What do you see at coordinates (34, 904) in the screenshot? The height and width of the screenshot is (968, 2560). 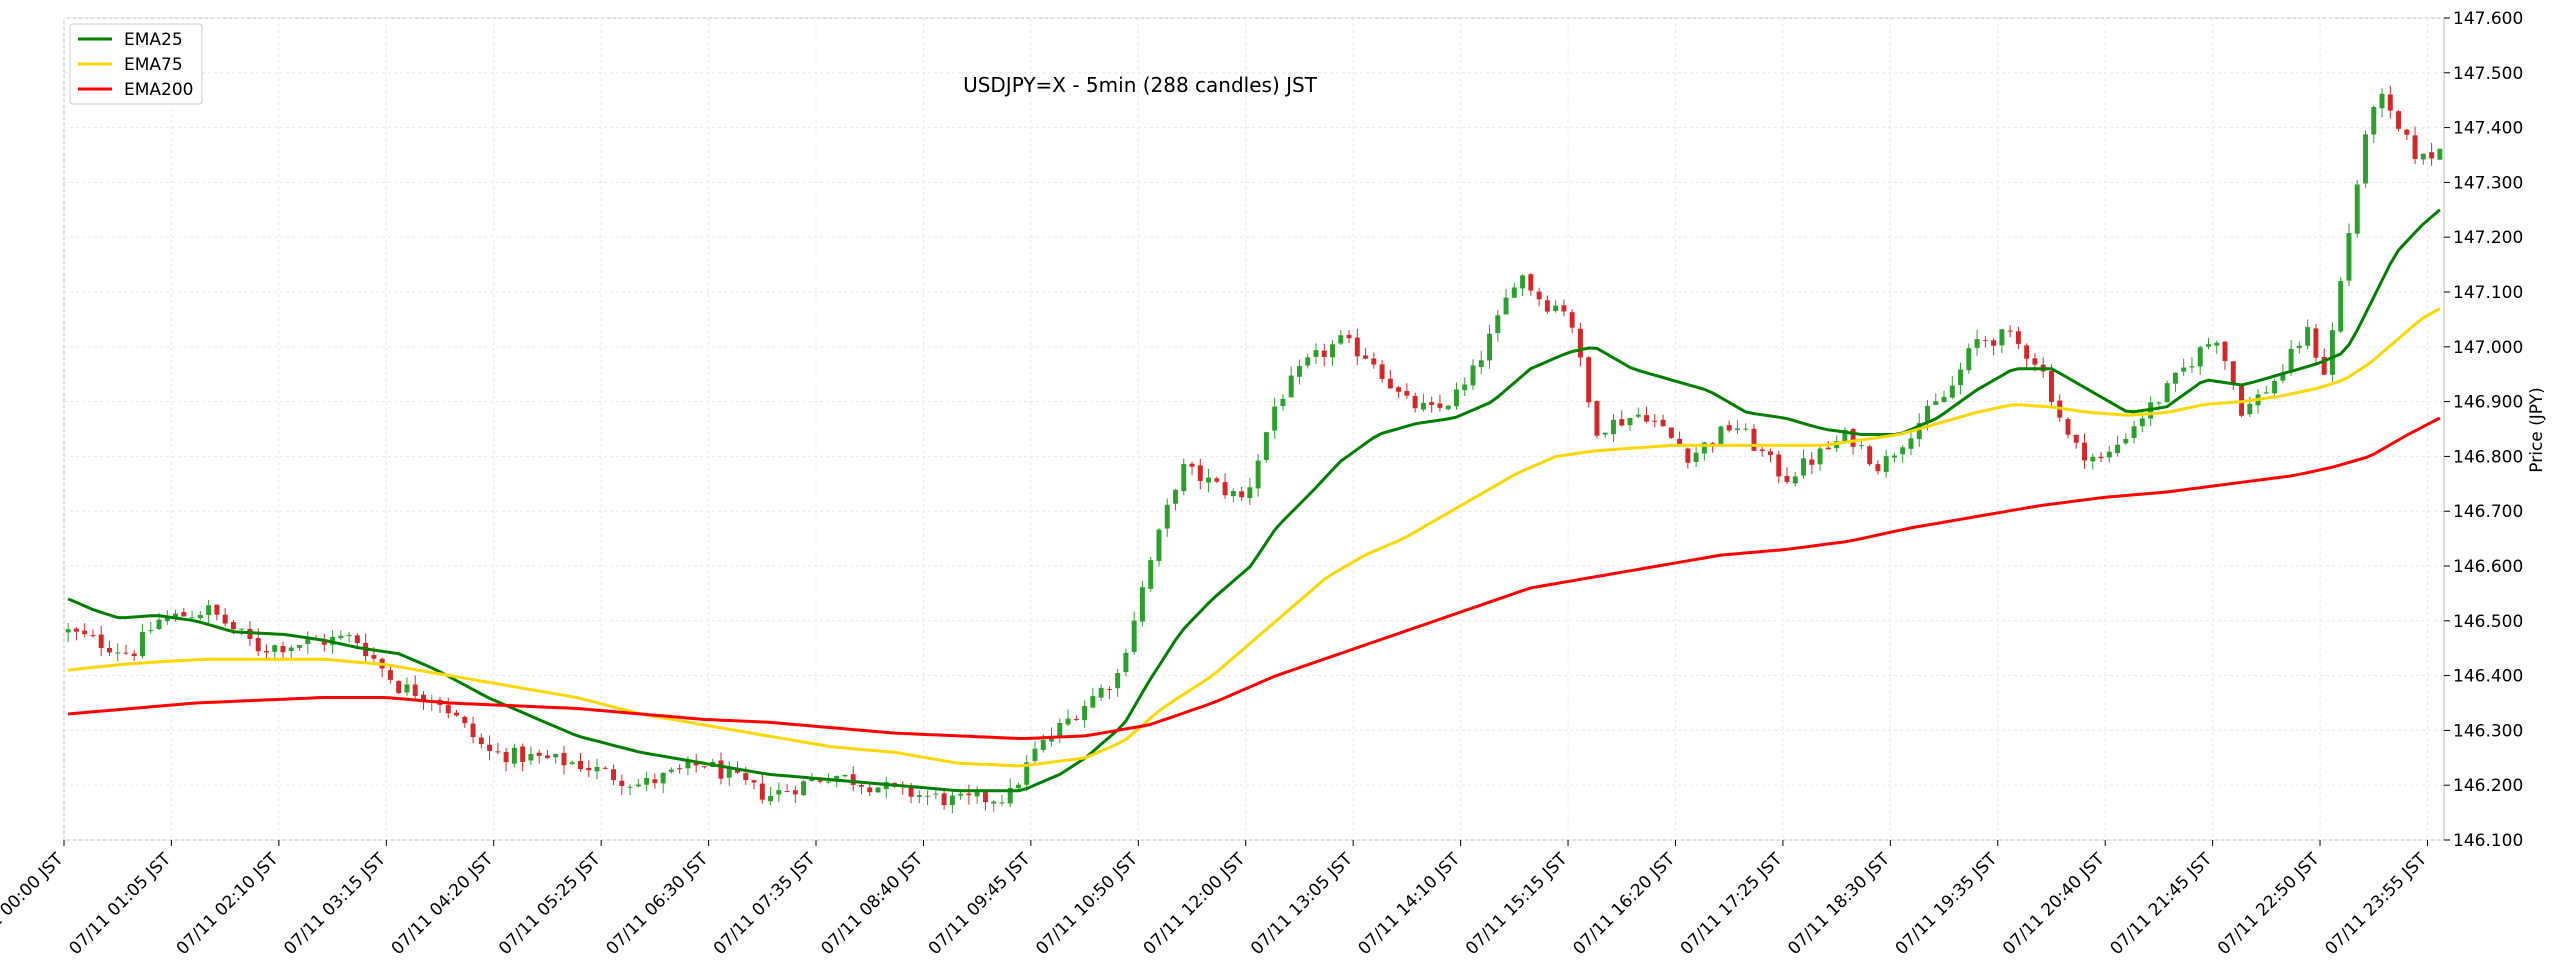 I see `x-tick-label: 07/11 00:00 JST` at bounding box center [34, 904].